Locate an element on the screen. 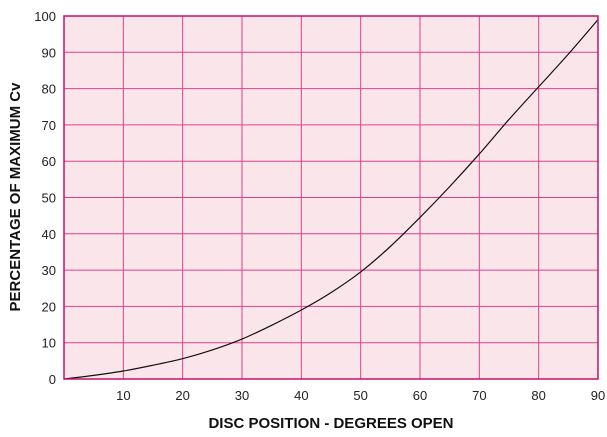 This screenshot has height=437, width=607. x-tick-label-50: 50 is located at coordinates (360, 395).